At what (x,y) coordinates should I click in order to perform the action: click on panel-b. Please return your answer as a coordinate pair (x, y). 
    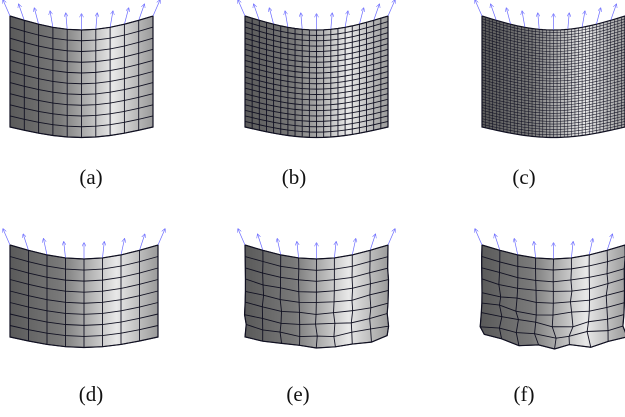
    Looking at the image, I should click on (316, 69).